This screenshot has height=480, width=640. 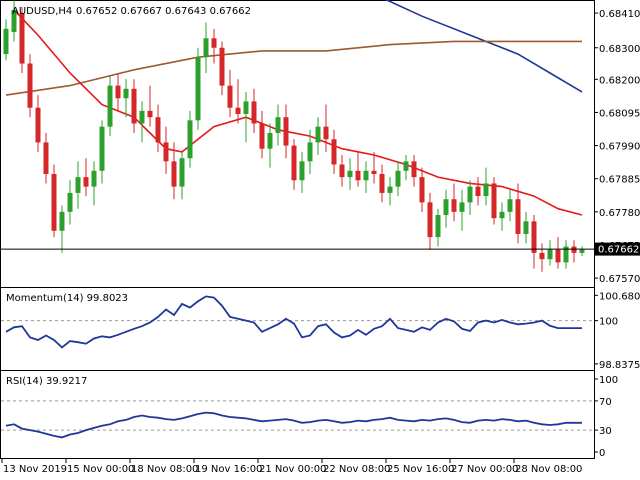 What do you see at coordinates (605, 402) in the screenshot?
I see `rsi-ytick-label: 70` at bounding box center [605, 402].